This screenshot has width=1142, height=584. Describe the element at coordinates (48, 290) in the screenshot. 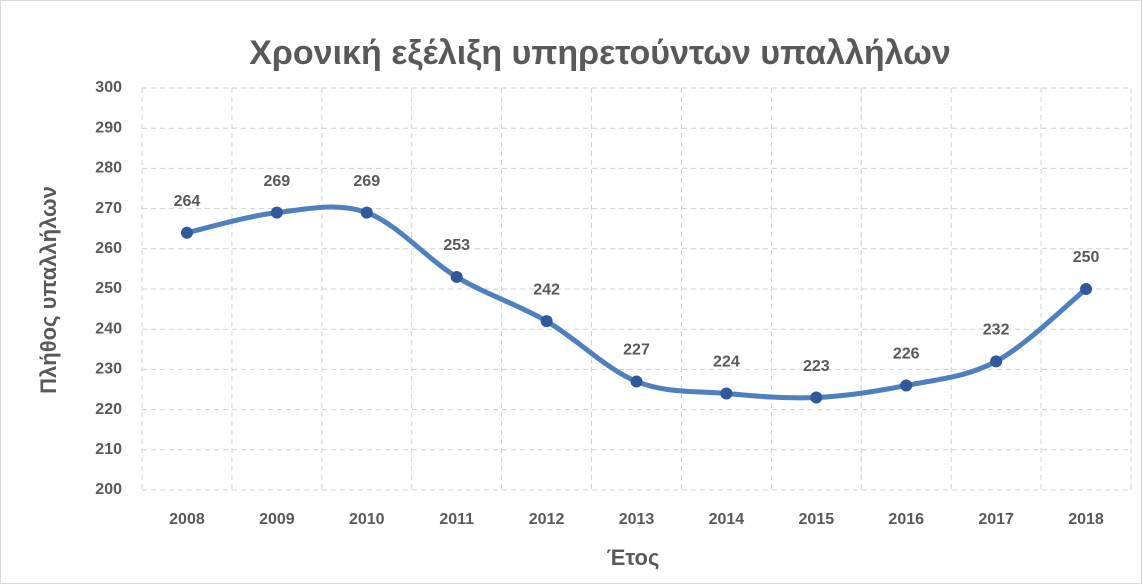

I see `y-axis-label: Πλήθος υπαλλήλων` at that location.